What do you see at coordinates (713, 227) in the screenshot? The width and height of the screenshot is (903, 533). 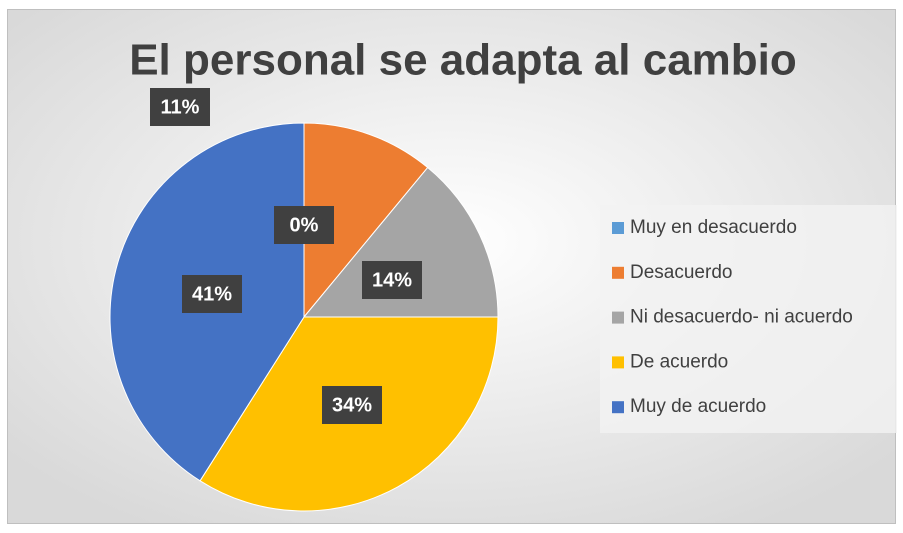 I see `legend-label: Muy en desacuerdo` at bounding box center [713, 227].